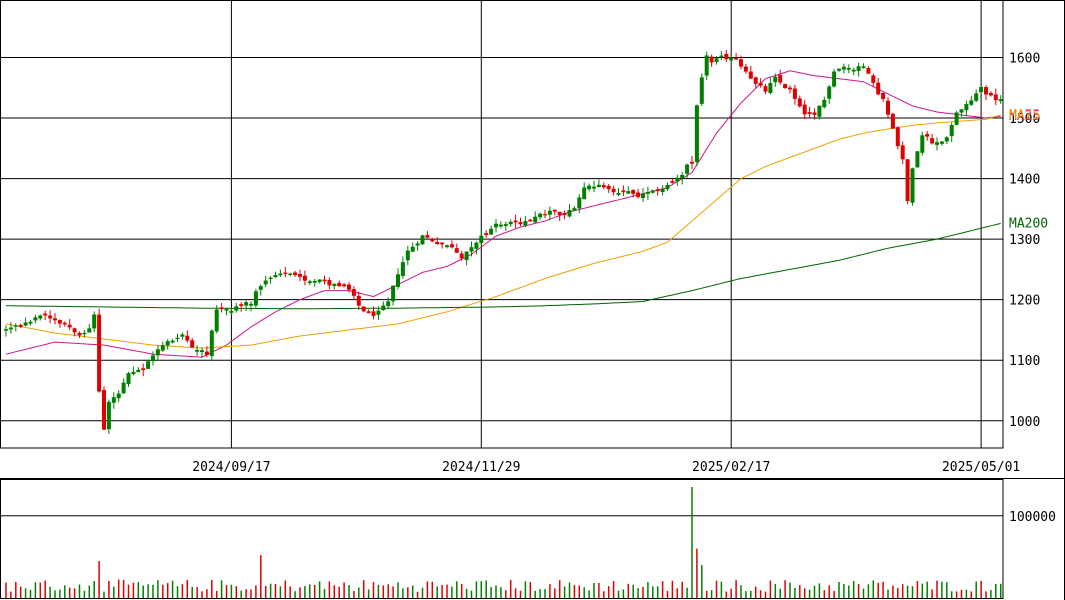  I want to click on price-tick-label: 1100, so click(1024, 361).